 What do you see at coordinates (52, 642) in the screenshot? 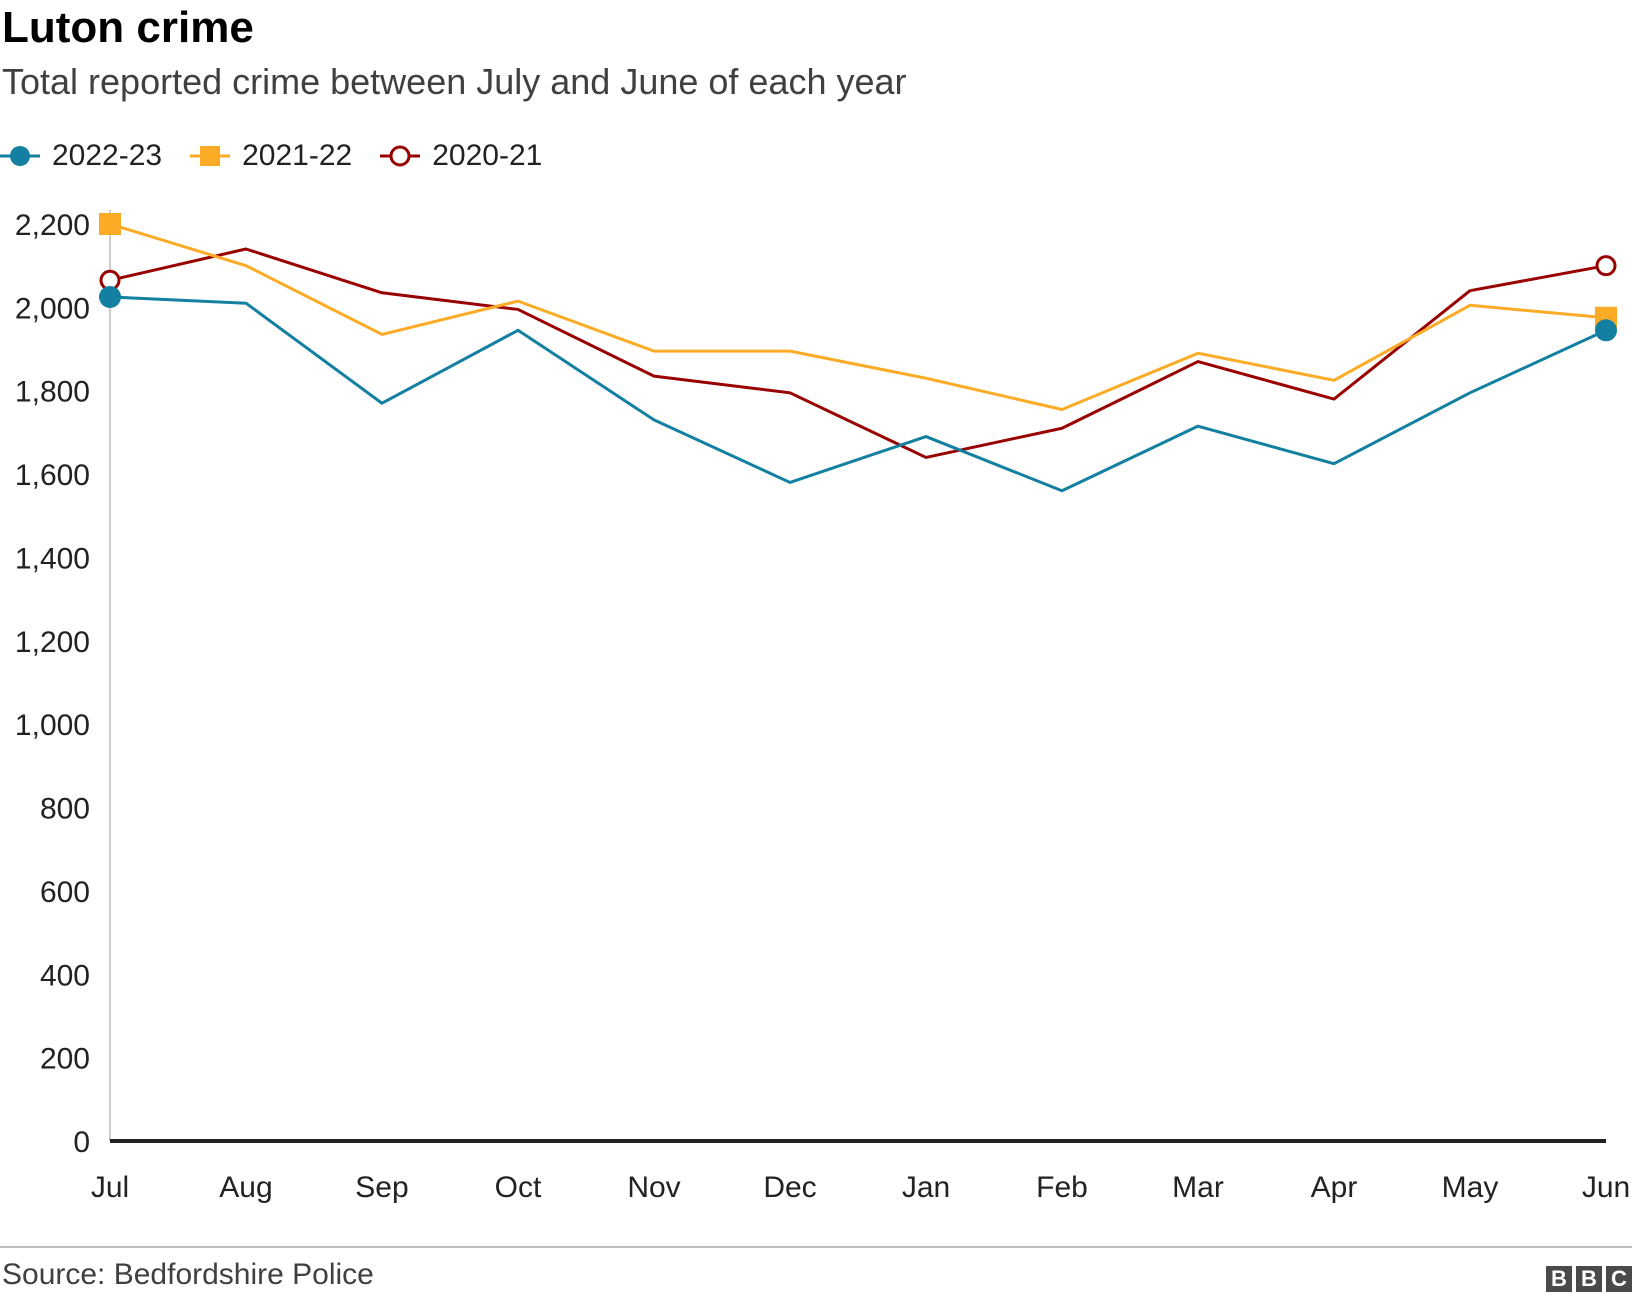
I see `y-tick-label: 1,200` at bounding box center [52, 642].